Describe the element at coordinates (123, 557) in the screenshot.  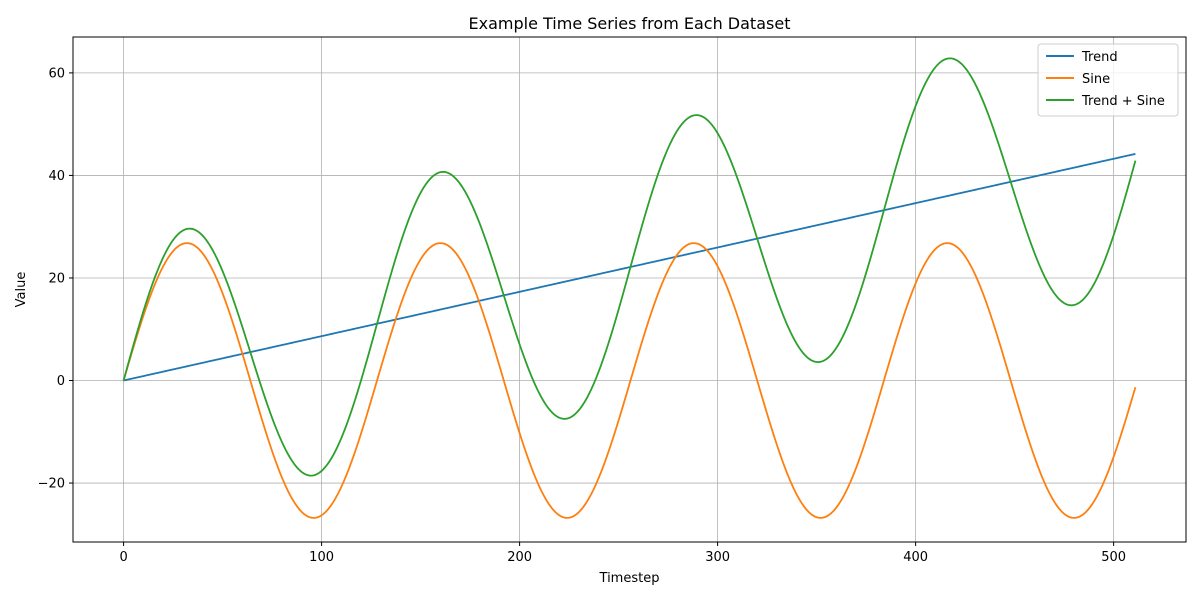
I see `x-tick-label: 0` at that location.